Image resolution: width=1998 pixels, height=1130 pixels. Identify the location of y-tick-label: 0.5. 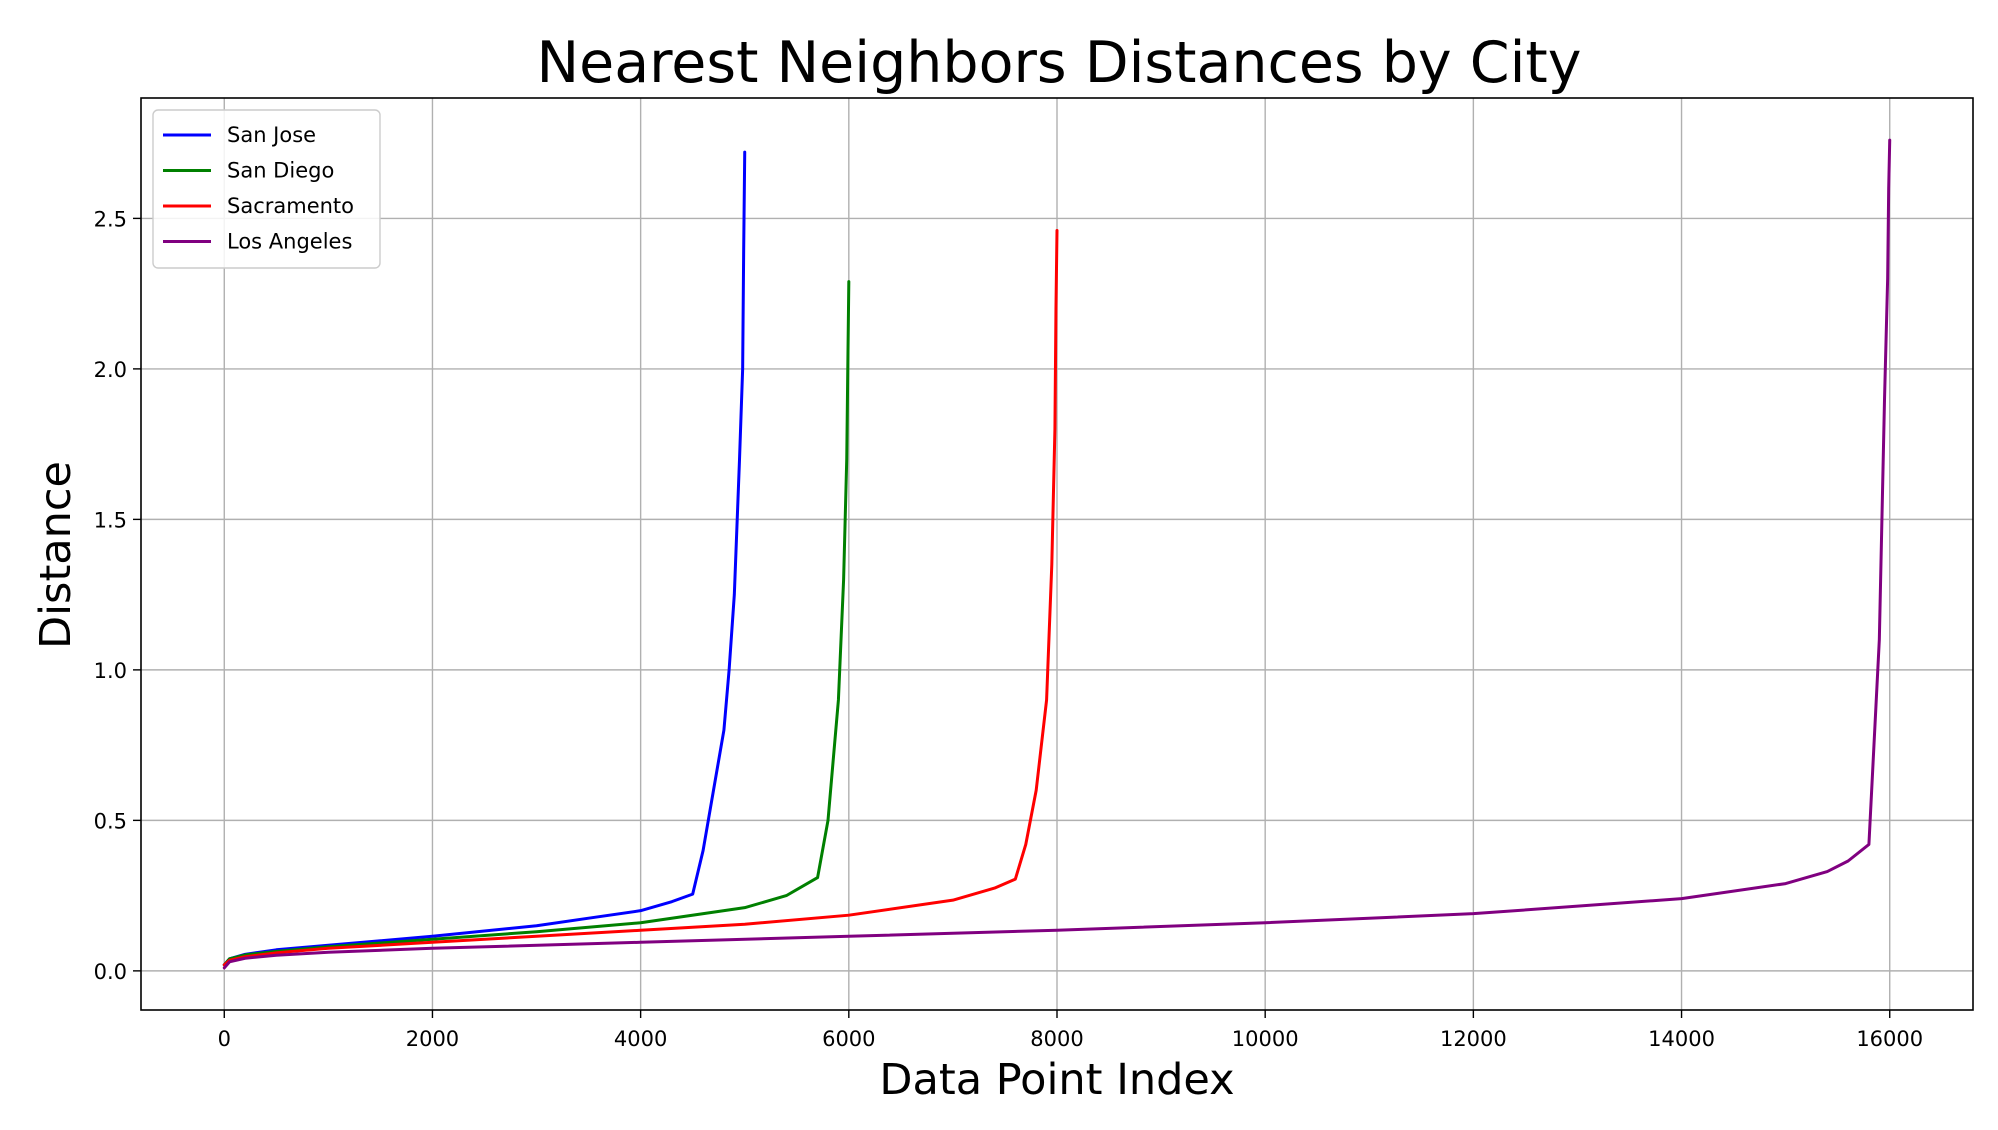
(110, 821).